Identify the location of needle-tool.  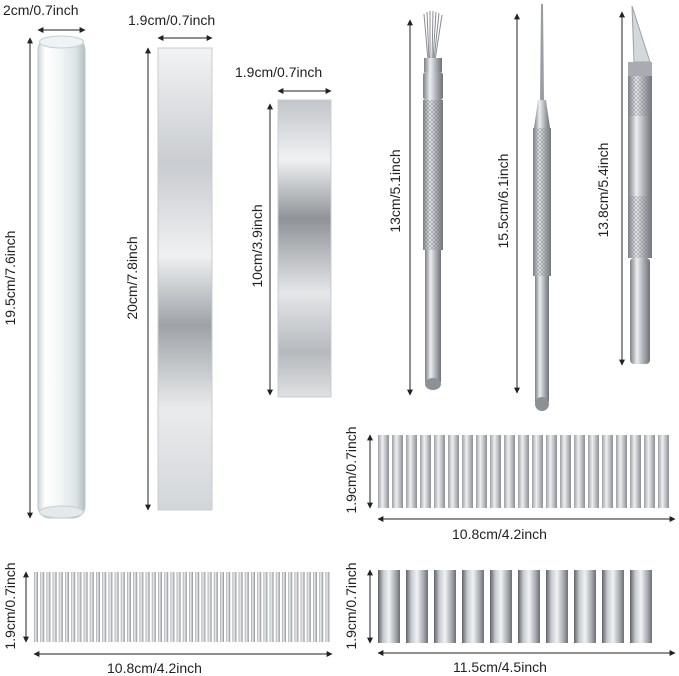
(532, 207).